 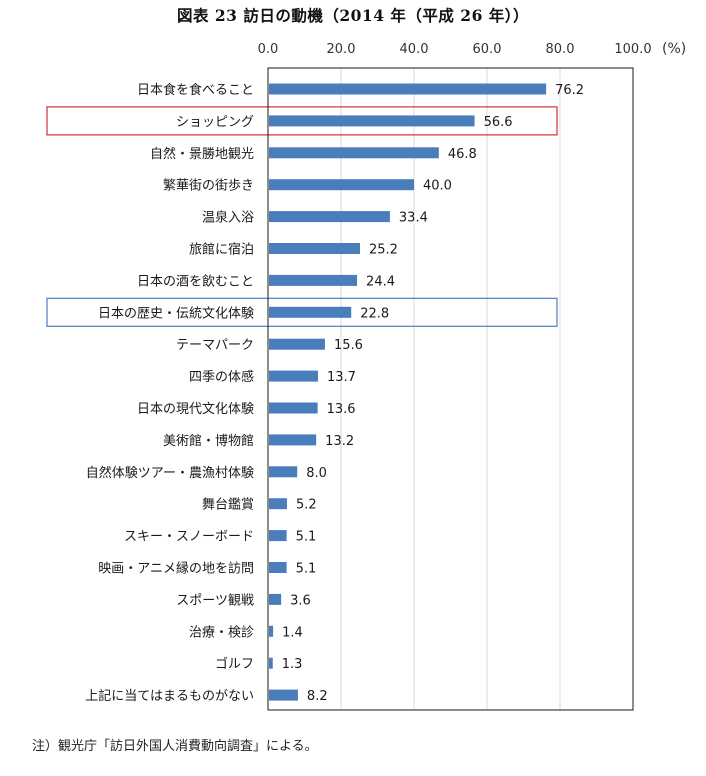 I want to click on category-label: 自然・景勝地観光, so click(x=202, y=154).